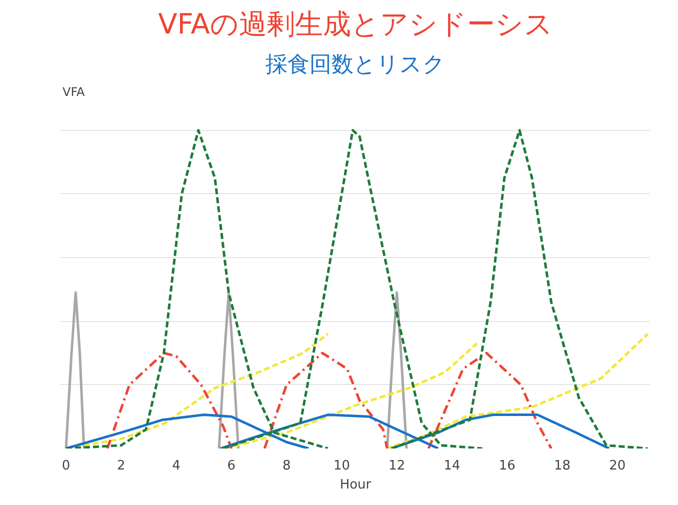 This screenshot has height=505, width=678. What do you see at coordinates (617, 466) in the screenshot?
I see `x-tick-label: 20` at bounding box center [617, 466].